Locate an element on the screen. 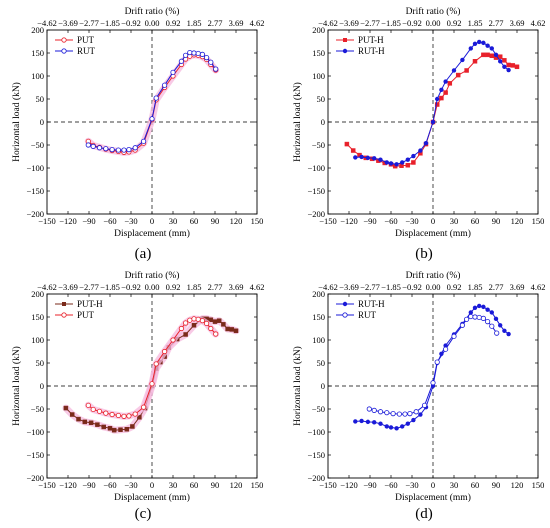 This screenshot has width=550, height=528. y-tick-label: −200 is located at coordinates (35, 214).